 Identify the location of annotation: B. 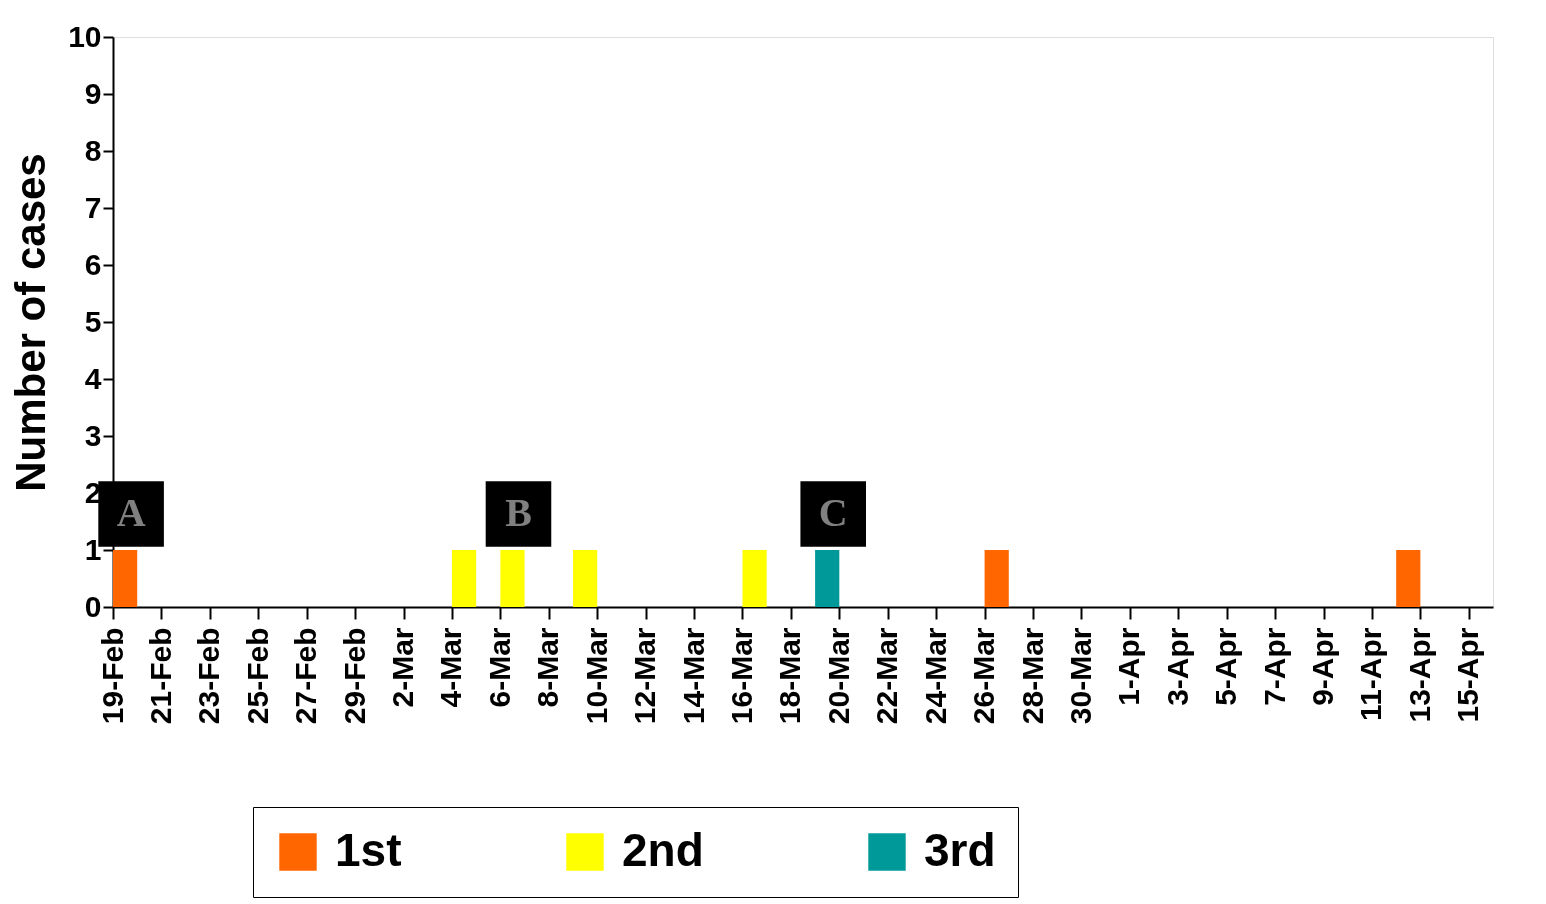
(518, 512).